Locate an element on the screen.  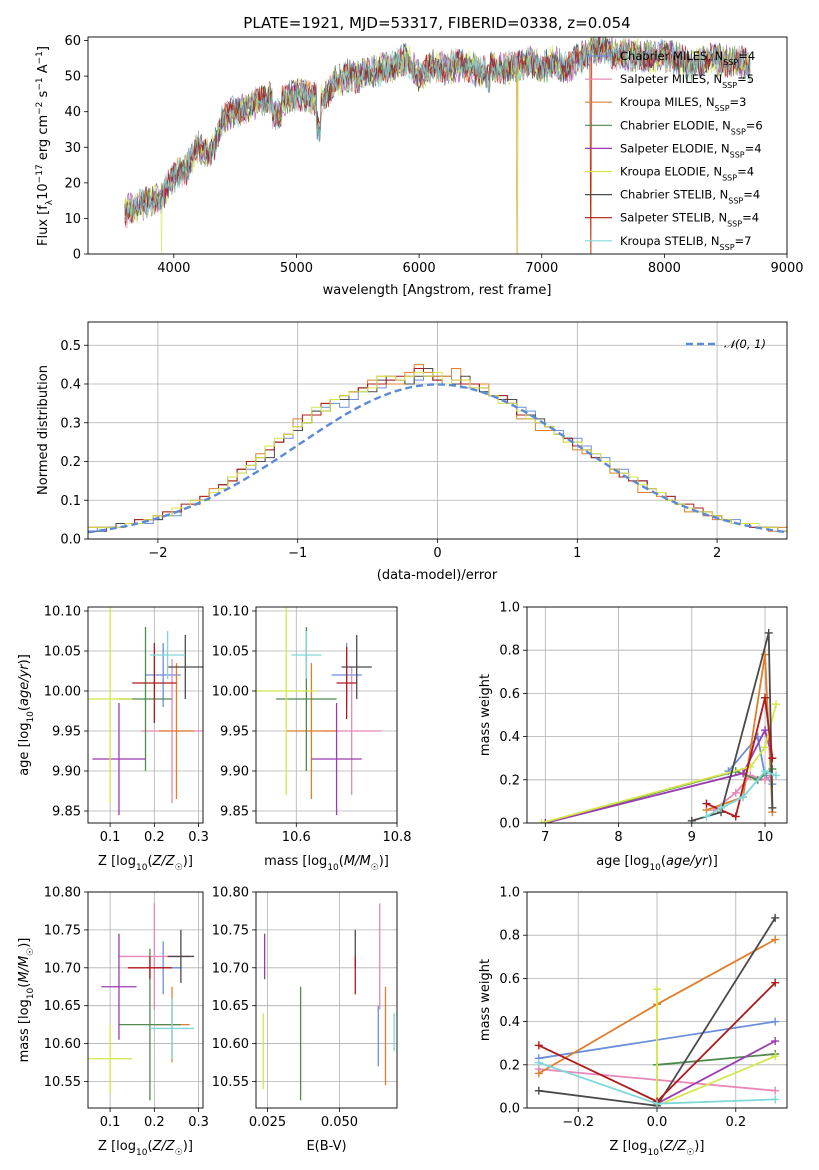
label-part: Z/Z is located at coordinates (164, 861).